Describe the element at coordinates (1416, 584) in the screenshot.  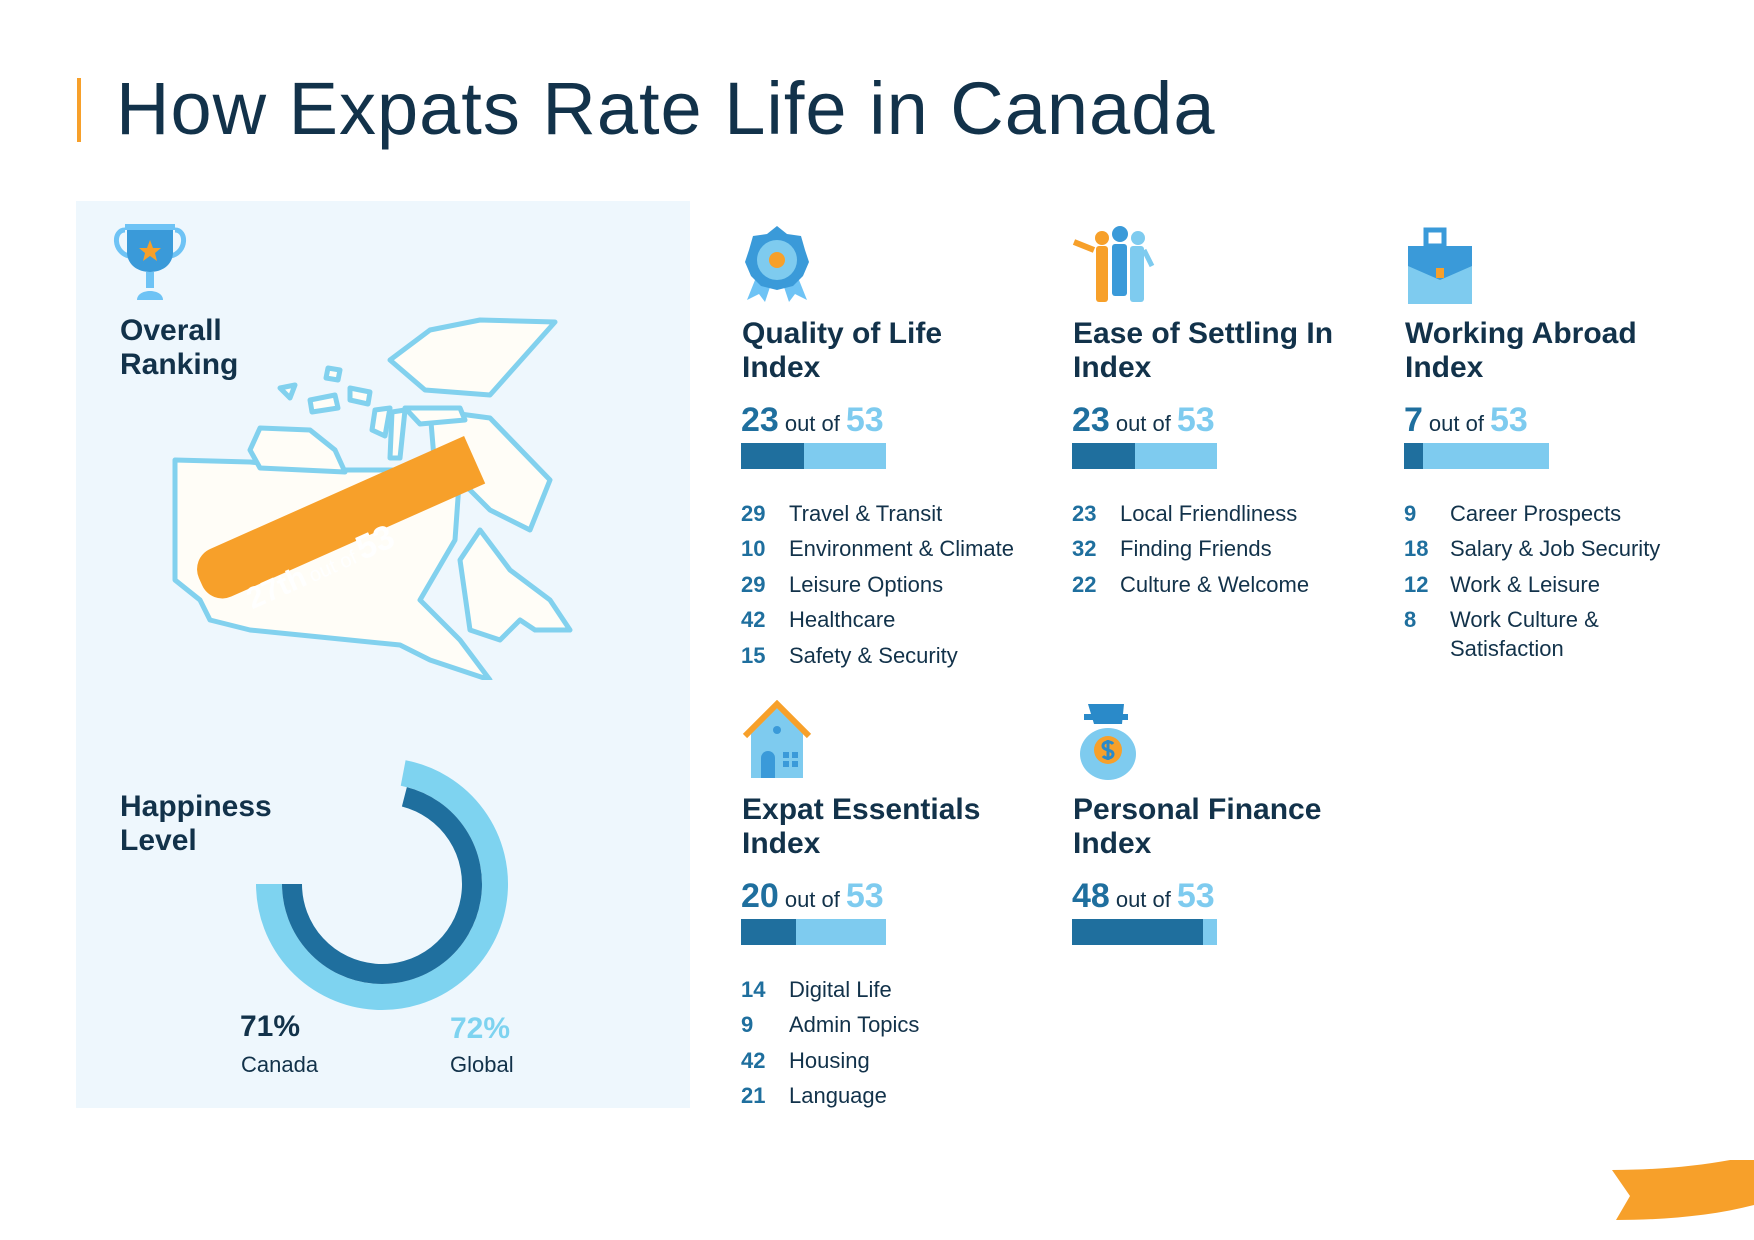
I see `sub-rank: 12` at that location.